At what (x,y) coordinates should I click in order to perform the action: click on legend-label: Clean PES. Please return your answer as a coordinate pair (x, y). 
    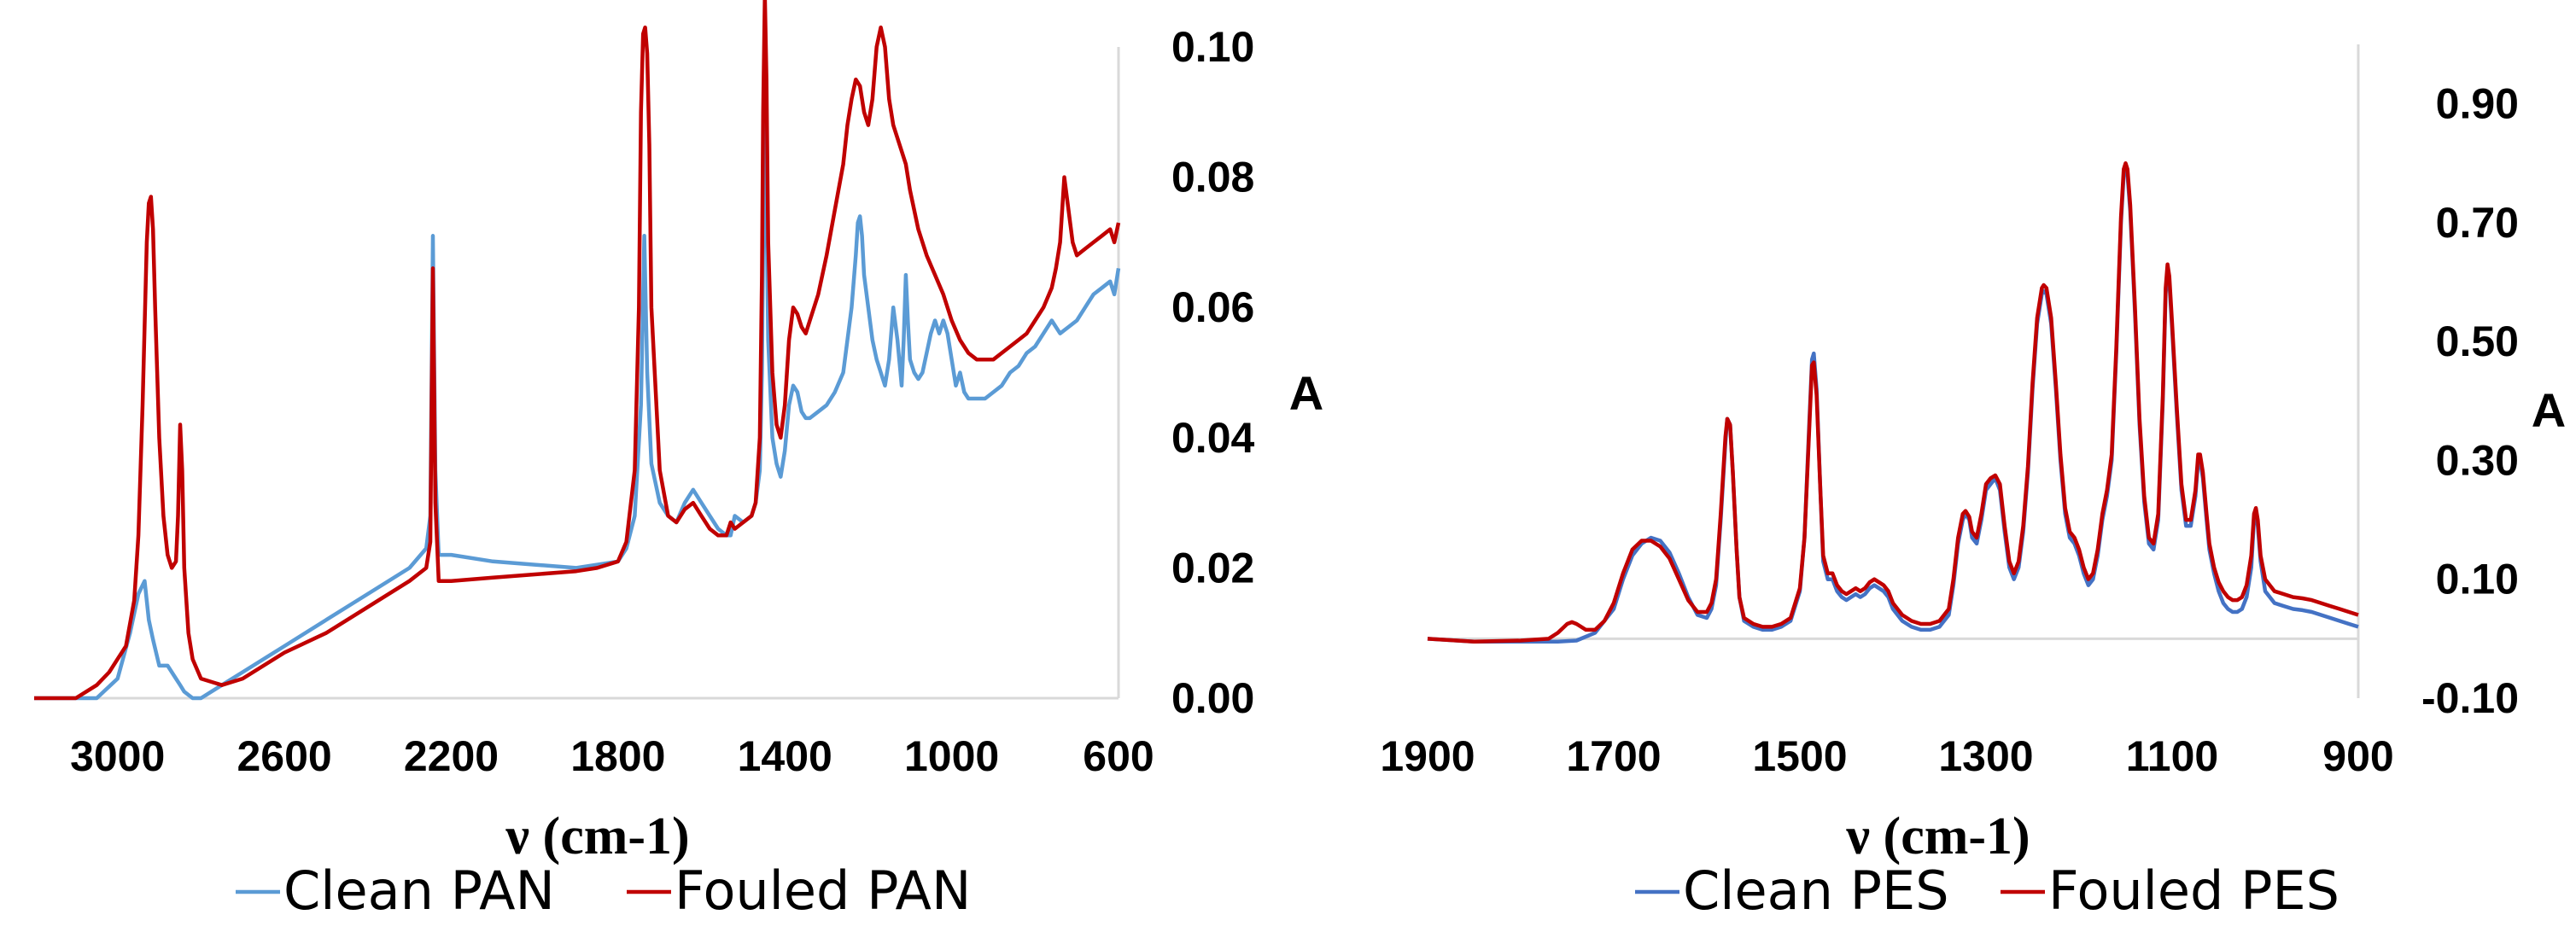
    Looking at the image, I should click on (1816, 890).